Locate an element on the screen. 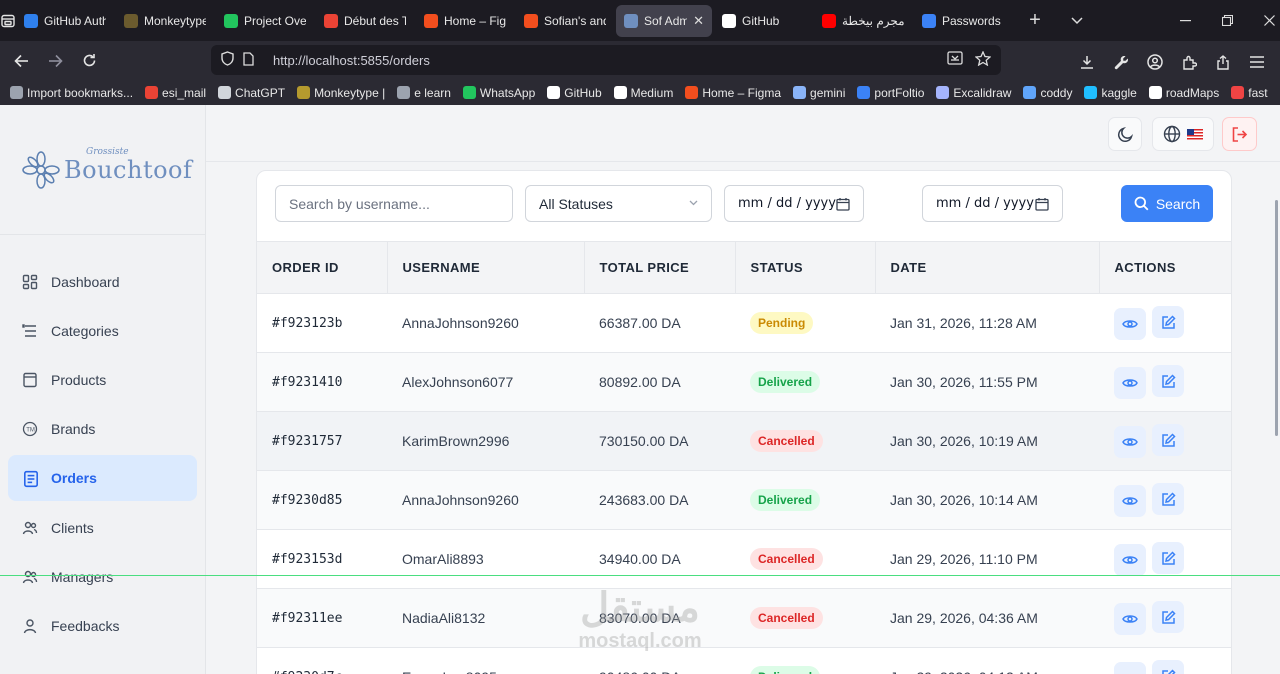 This screenshot has height=674, width=1280. reload-icon is located at coordinates (89, 61).